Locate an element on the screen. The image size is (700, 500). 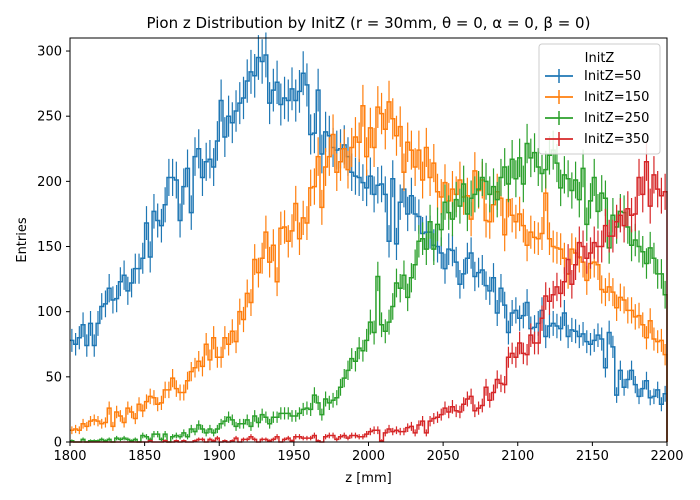
y-tick-label: 100 is located at coordinates (49, 312).